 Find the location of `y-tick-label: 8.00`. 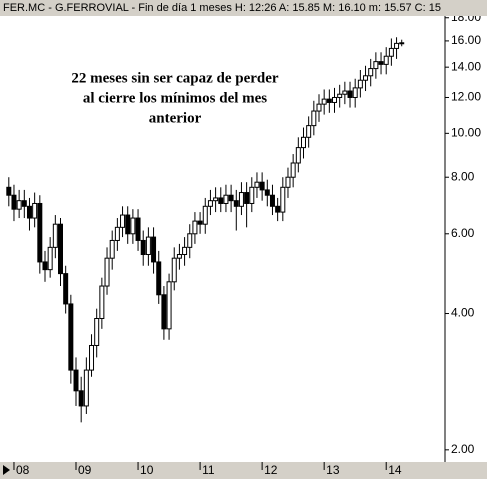

y-tick-label: 8.00 is located at coordinates (463, 176).